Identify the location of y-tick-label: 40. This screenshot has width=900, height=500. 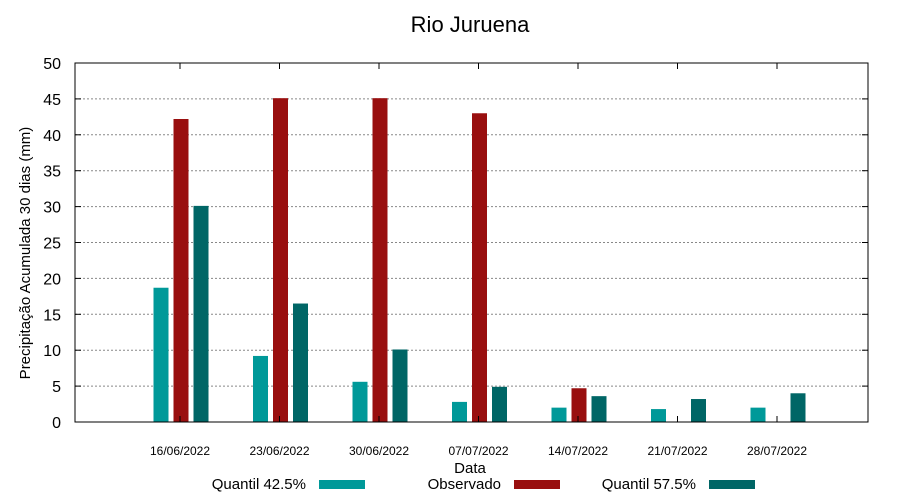
(52, 136).